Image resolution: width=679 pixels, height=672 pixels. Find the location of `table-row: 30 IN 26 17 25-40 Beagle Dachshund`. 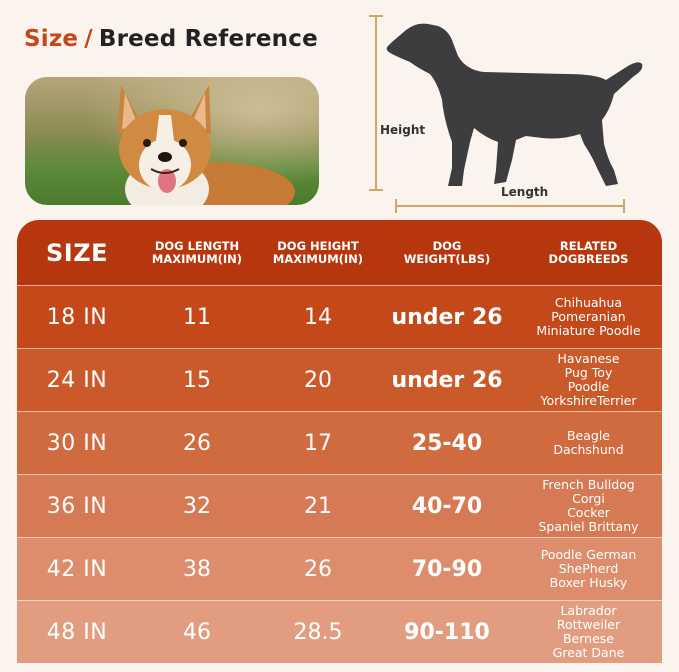

table-row: 30 IN 26 17 25-40 Beagle Dachshund is located at coordinates (339, 442).